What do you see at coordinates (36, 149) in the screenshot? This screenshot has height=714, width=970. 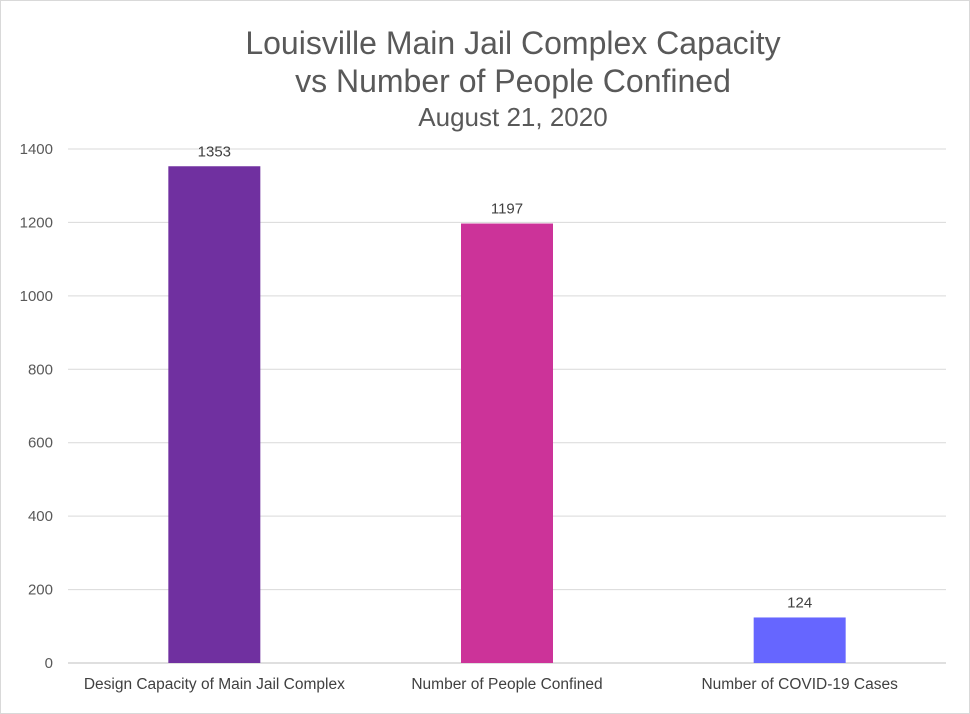 I see `y-tick-label: 1400` at bounding box center [36, 149].